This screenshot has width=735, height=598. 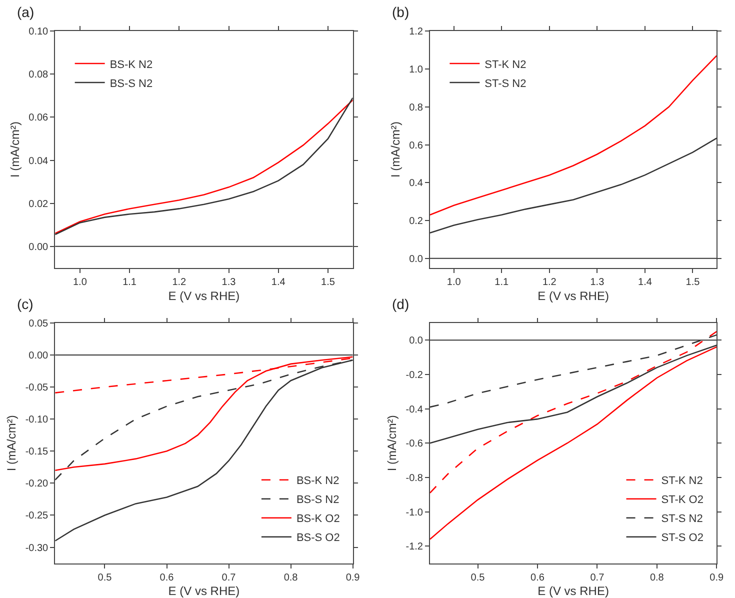 What do you see at coordinates (682, 500) in the screenshot?
I see `legend-label: ST-K O2` at bounding box center [682, 500].